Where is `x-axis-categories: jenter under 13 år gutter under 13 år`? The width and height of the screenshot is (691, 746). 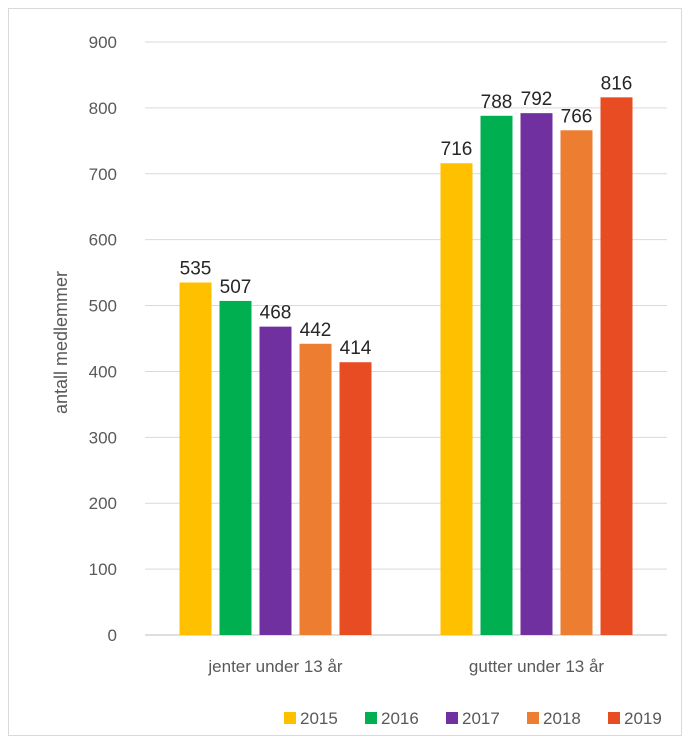 x-axis-categories: jenter under 13 år gutter under 13 år is located at coordinates (405, 666).